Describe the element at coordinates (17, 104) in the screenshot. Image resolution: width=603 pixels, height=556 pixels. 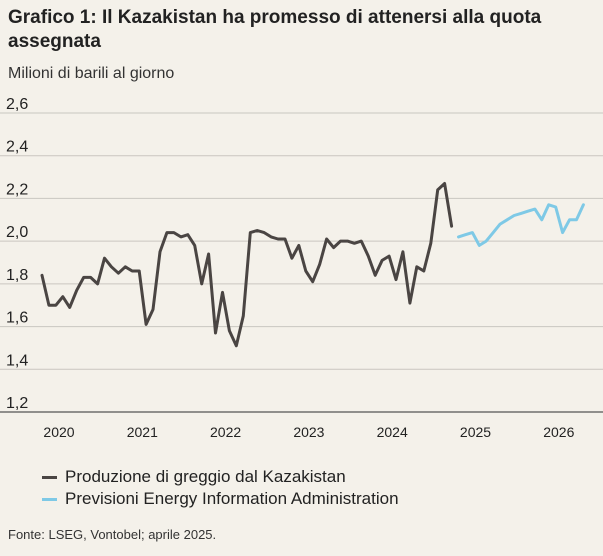
I see `y-tick-label: 2,6` at that location.